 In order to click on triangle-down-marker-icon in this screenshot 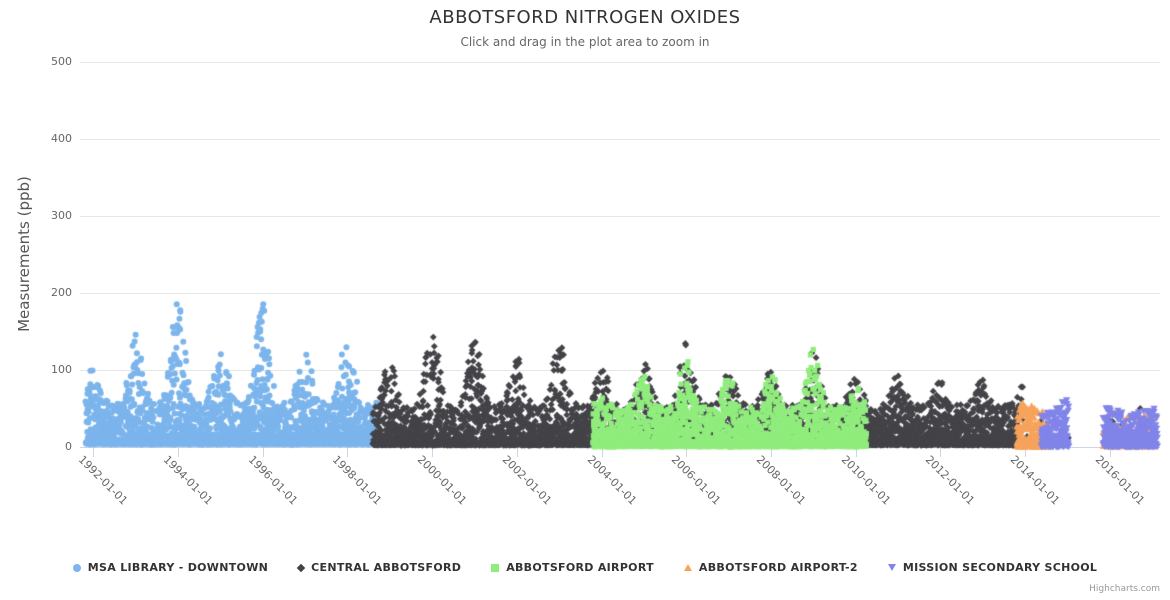, I will do `click(891, 567)`.